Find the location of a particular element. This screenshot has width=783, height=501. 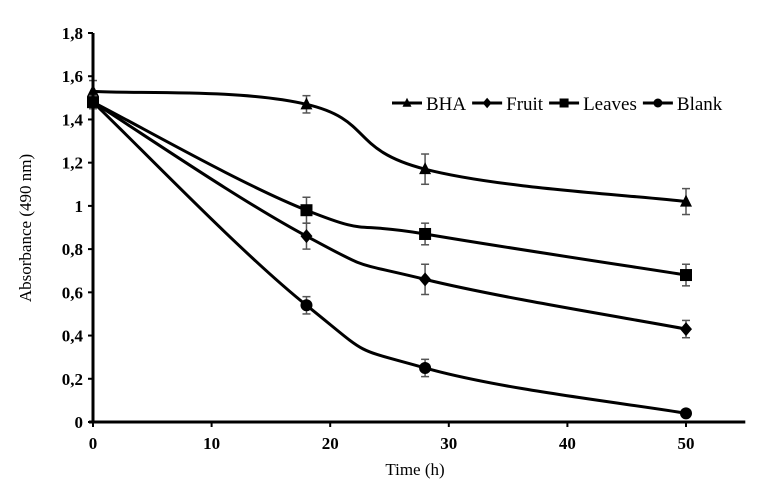

y-tick-label: 1,4 is located at coordinates (73, 119).